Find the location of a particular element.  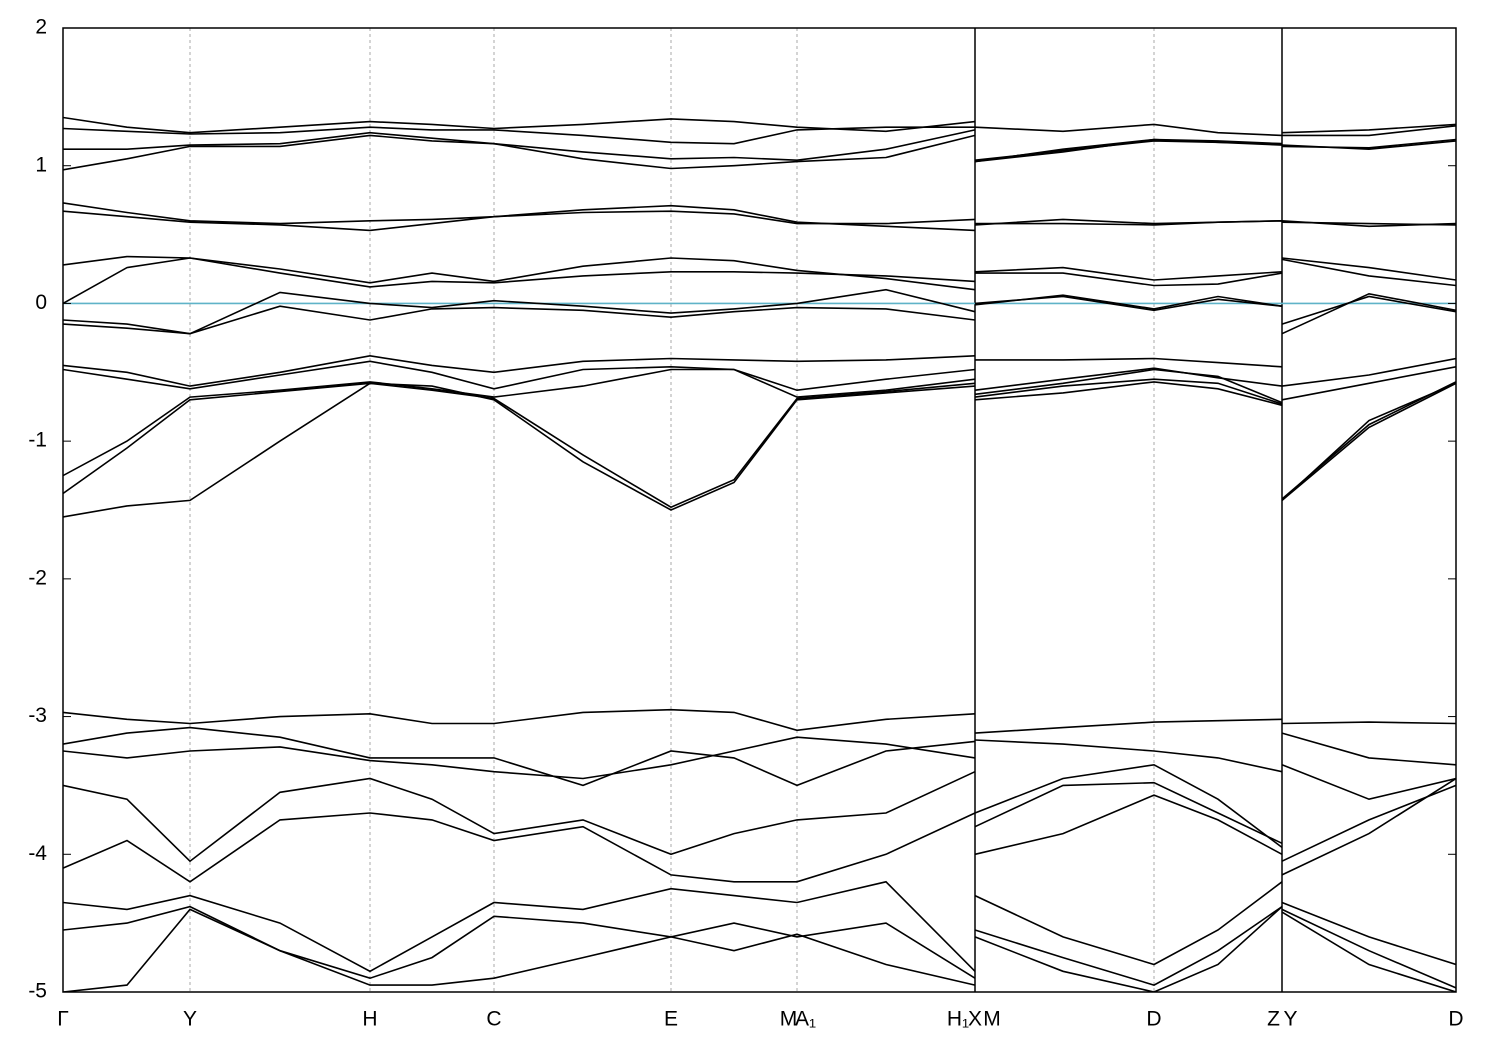

x-tick-label: X is located at coordinates (975, 1019).